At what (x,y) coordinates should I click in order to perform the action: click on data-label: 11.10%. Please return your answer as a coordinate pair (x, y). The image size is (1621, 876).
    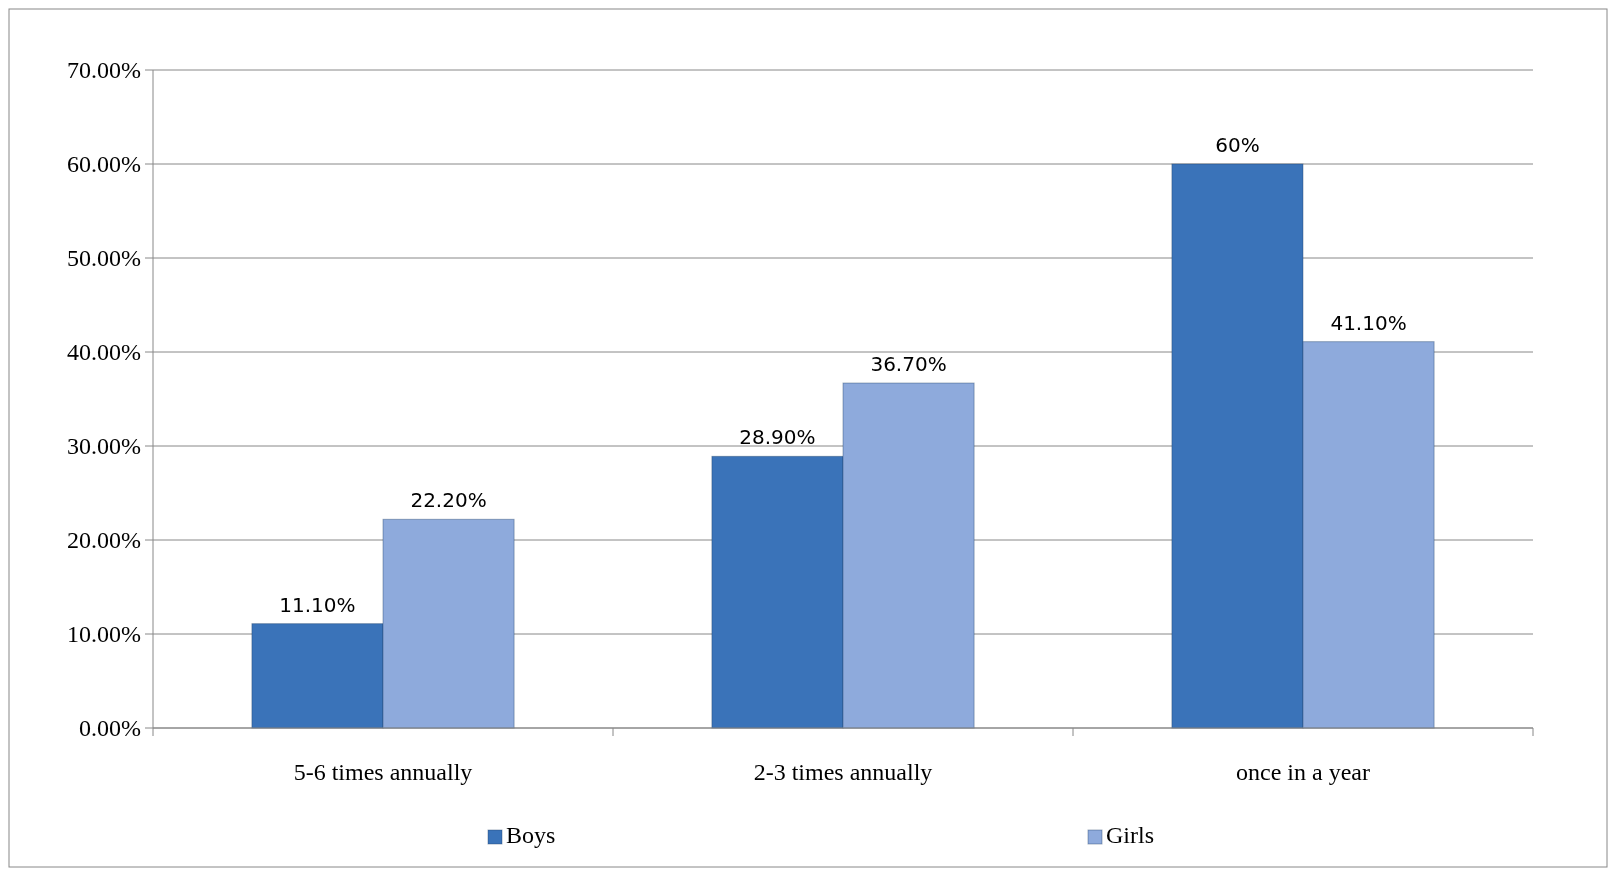
    Looking at the image, I should click on (317, 604).